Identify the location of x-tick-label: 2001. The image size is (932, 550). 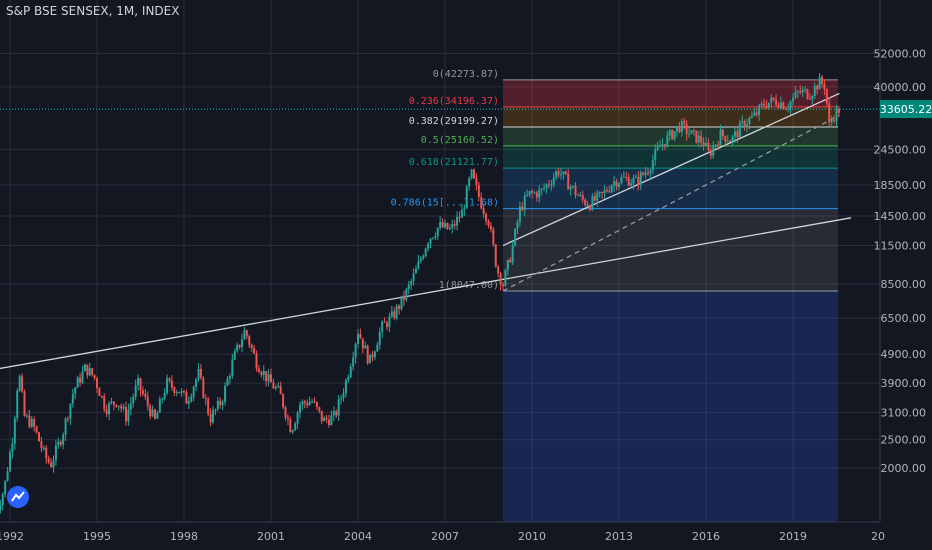
(271, 536).